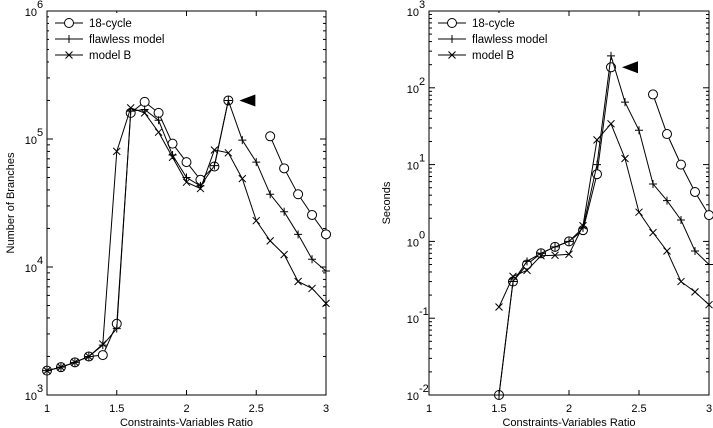  Describe the element at coordinates (40, 389) in the screenshot. I see `y-tick-exponent: 3` at that location.